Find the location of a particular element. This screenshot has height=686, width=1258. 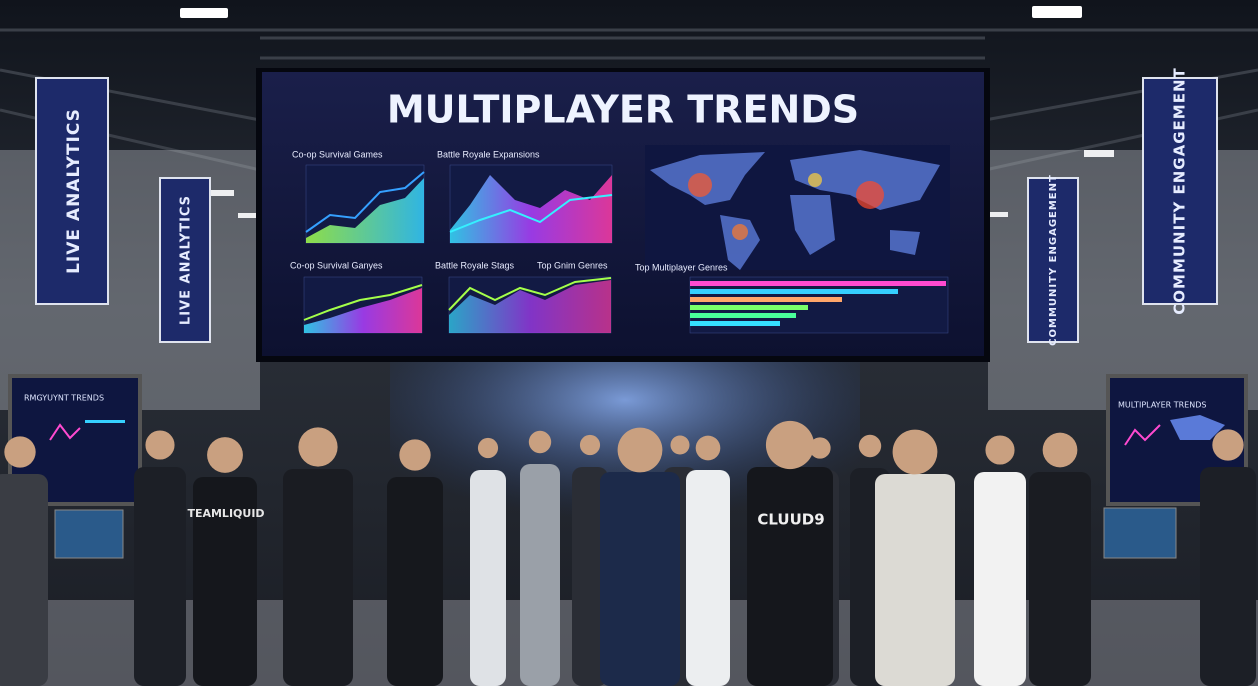

side-screen-title: MULTIPLAYER TRENDS is located at coordinates (1162, 405).